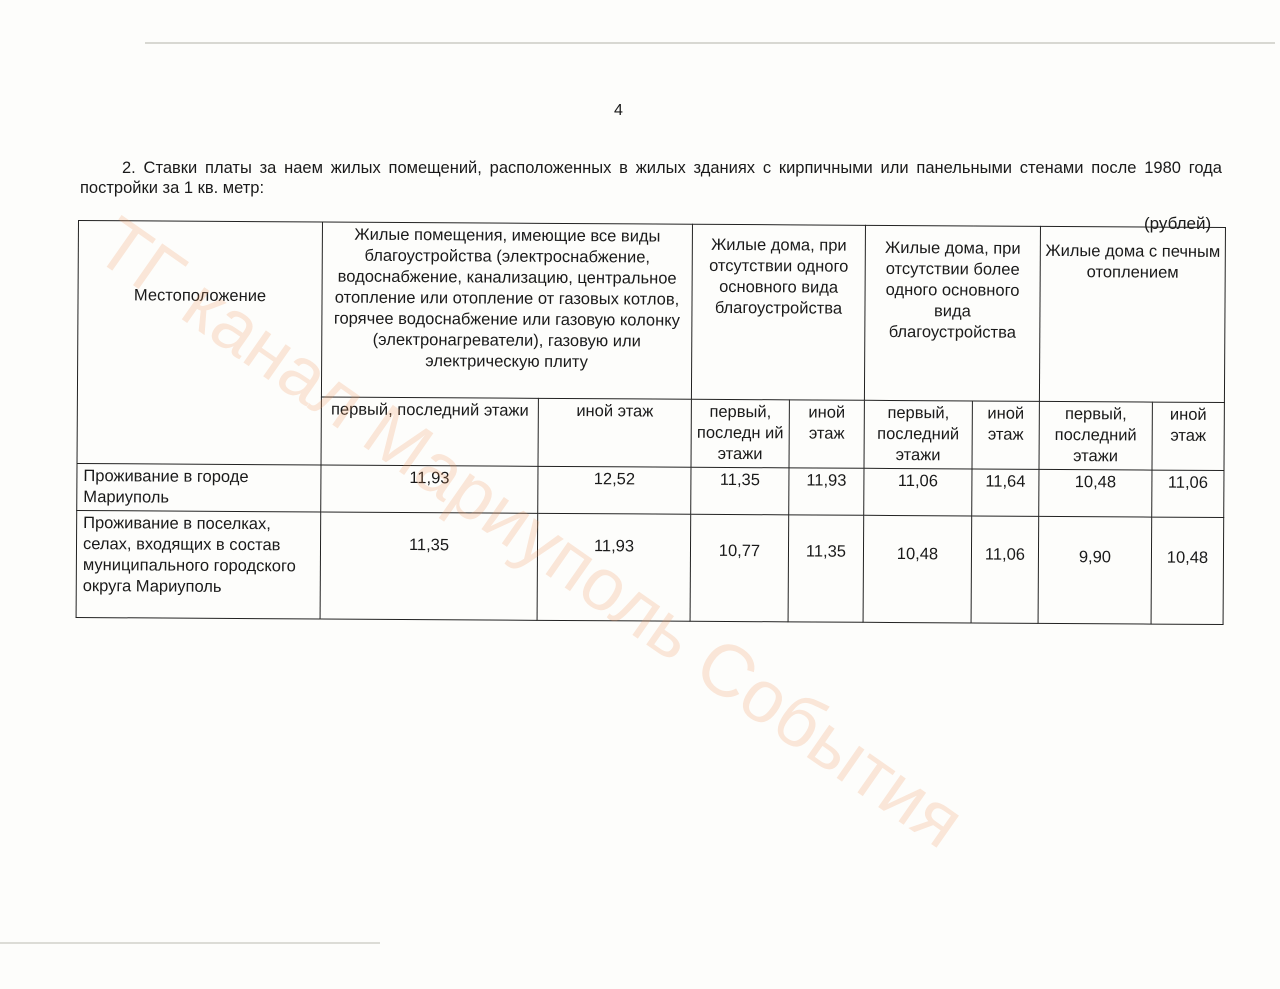  Describe the element at coordinates (199, 487) in the screenshot. I see `location-cell: Проживание в городе Мариуполь` at that location.